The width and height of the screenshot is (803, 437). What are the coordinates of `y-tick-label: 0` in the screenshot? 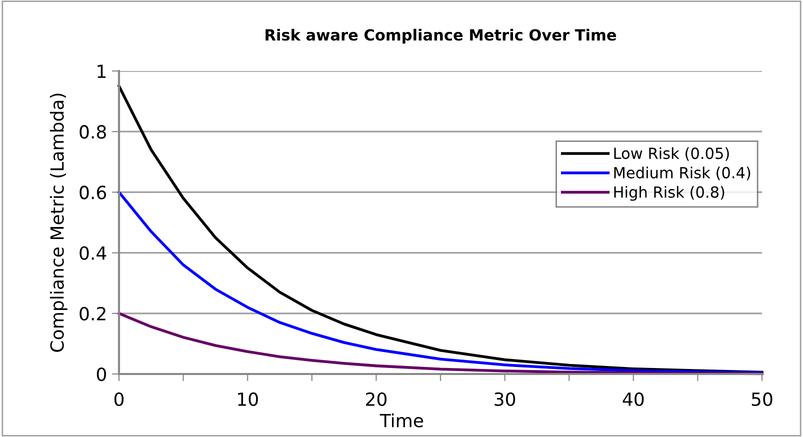 It's located at (101, 374).